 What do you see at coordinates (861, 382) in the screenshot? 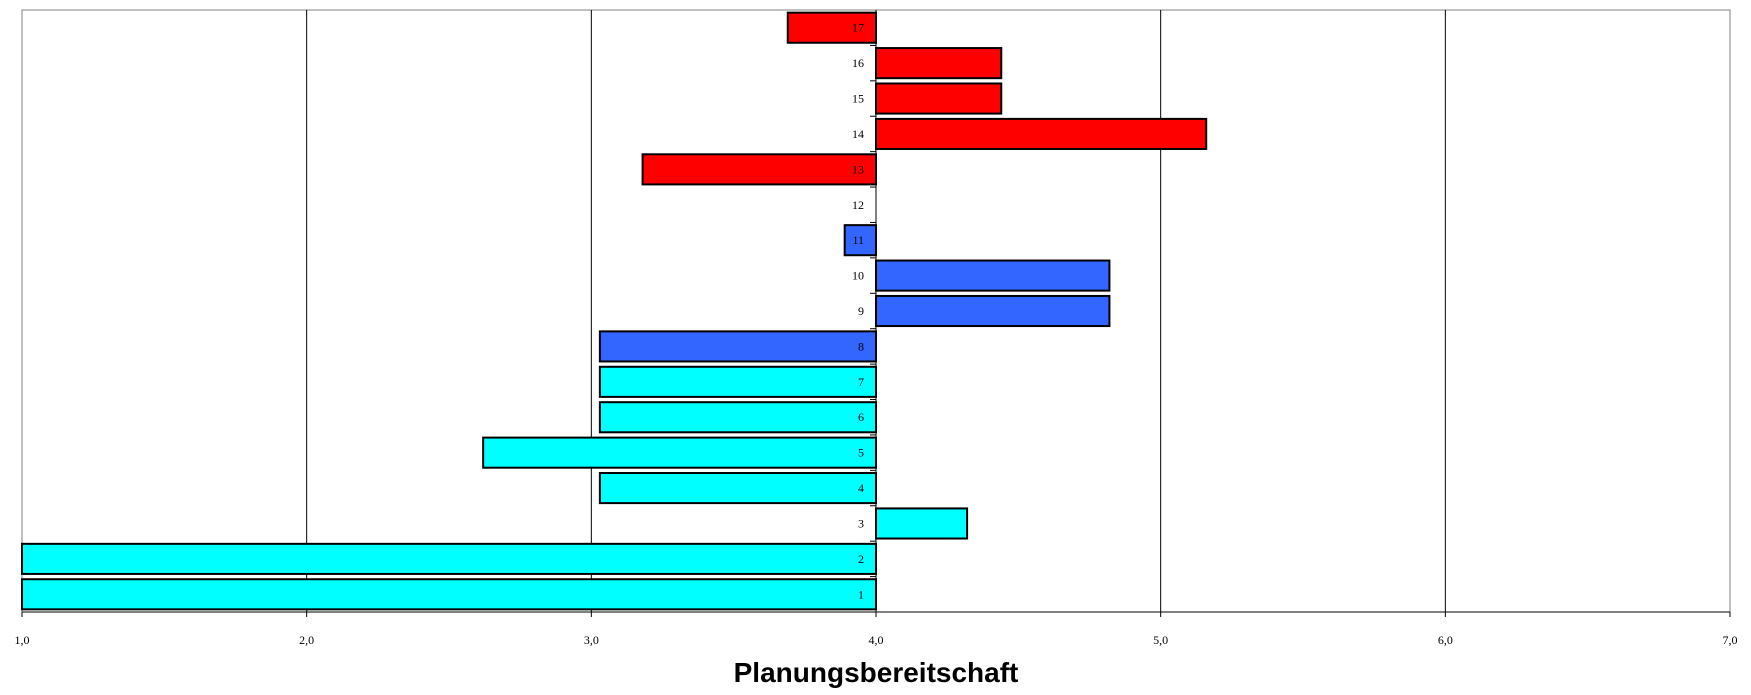
I see `category-label-7: 7` at bounding box center [861, 382].